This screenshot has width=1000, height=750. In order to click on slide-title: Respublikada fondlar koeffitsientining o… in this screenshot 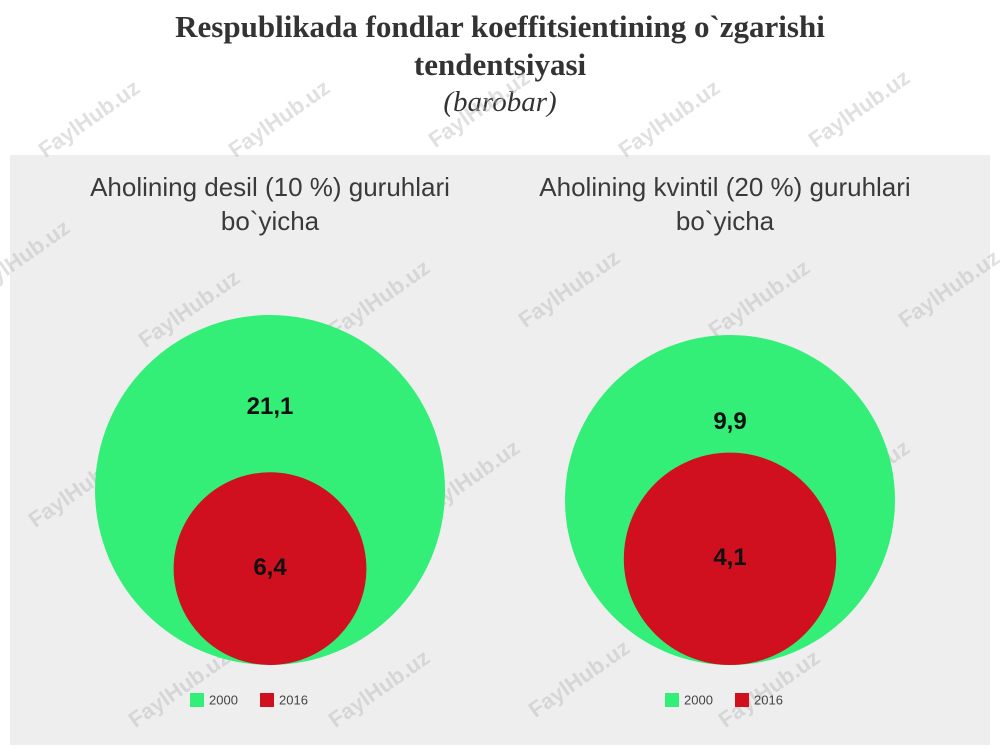, I will do `click(500, 45)`.